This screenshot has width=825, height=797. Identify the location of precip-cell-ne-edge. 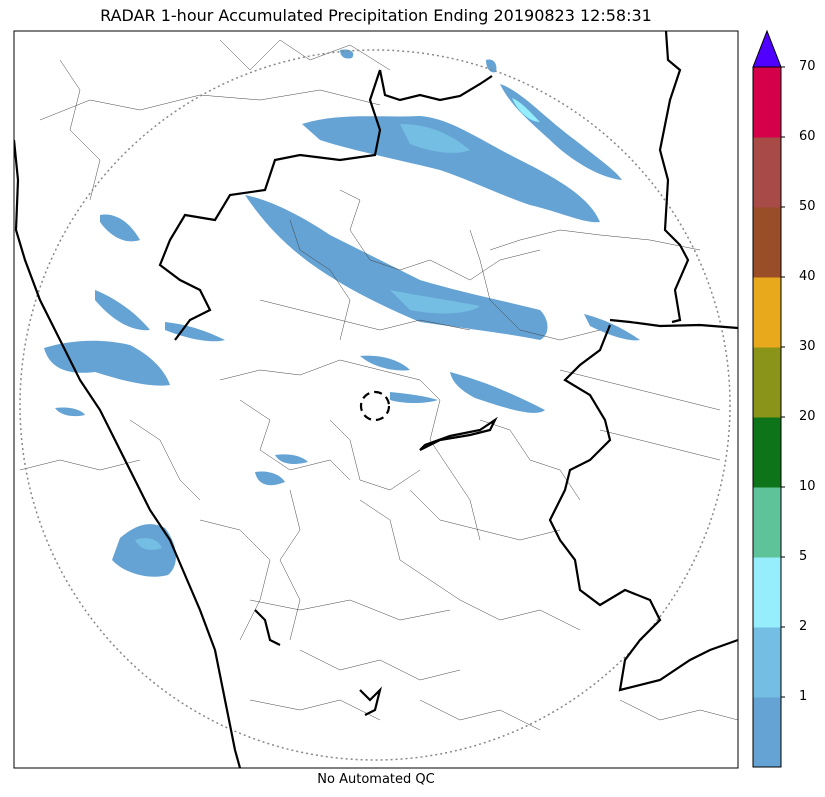
(491, 66).